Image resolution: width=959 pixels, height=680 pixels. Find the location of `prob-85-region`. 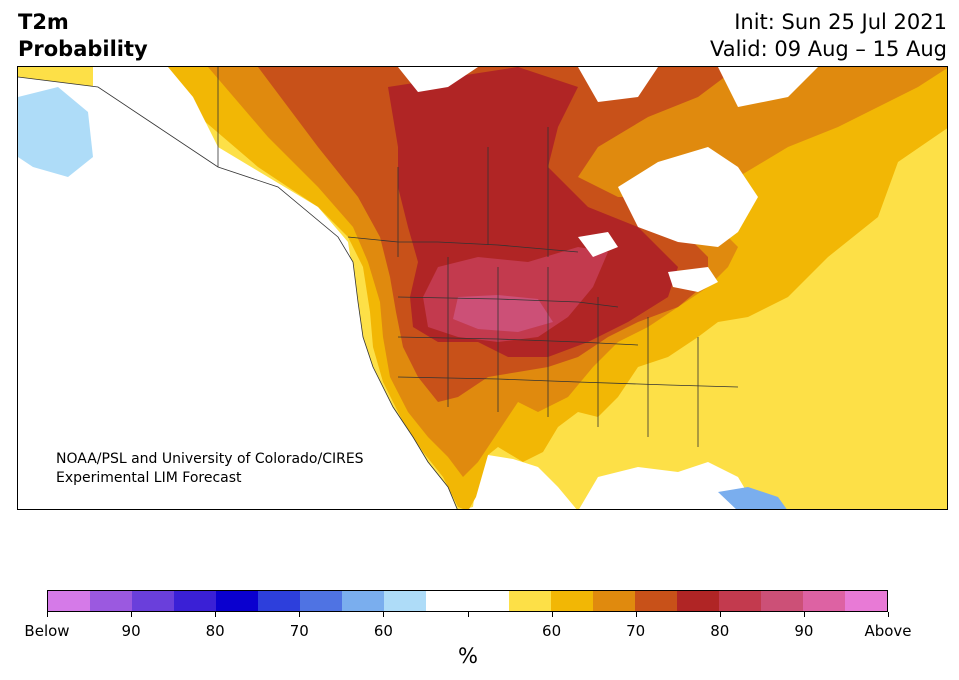

prob-85-region is located at coordinates (503, 313).